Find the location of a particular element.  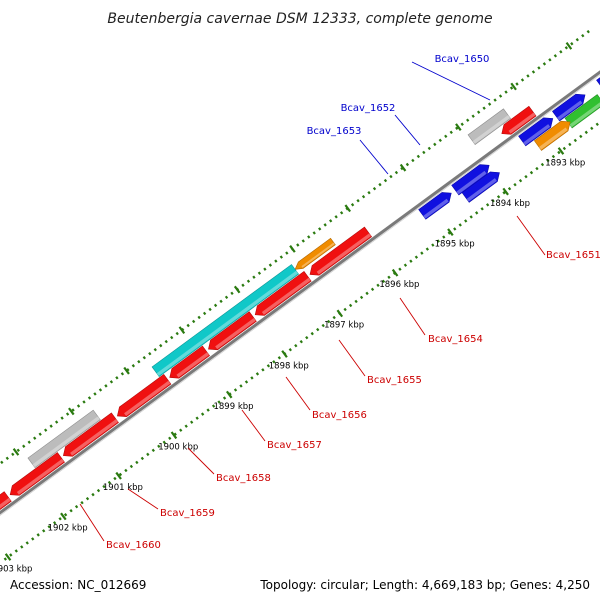

tick-label: 1898 kbp is located at coordinates (289, 366).